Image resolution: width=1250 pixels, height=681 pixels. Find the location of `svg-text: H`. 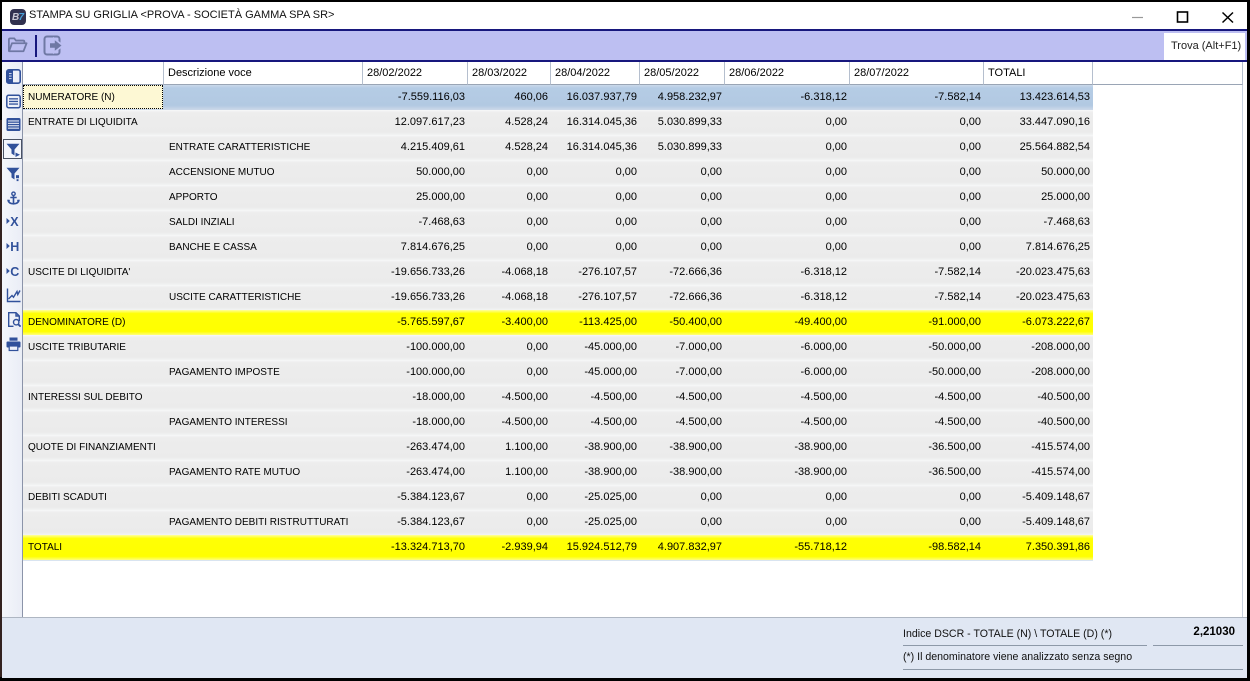

svg-text: H is located at coordinates (14, 247).